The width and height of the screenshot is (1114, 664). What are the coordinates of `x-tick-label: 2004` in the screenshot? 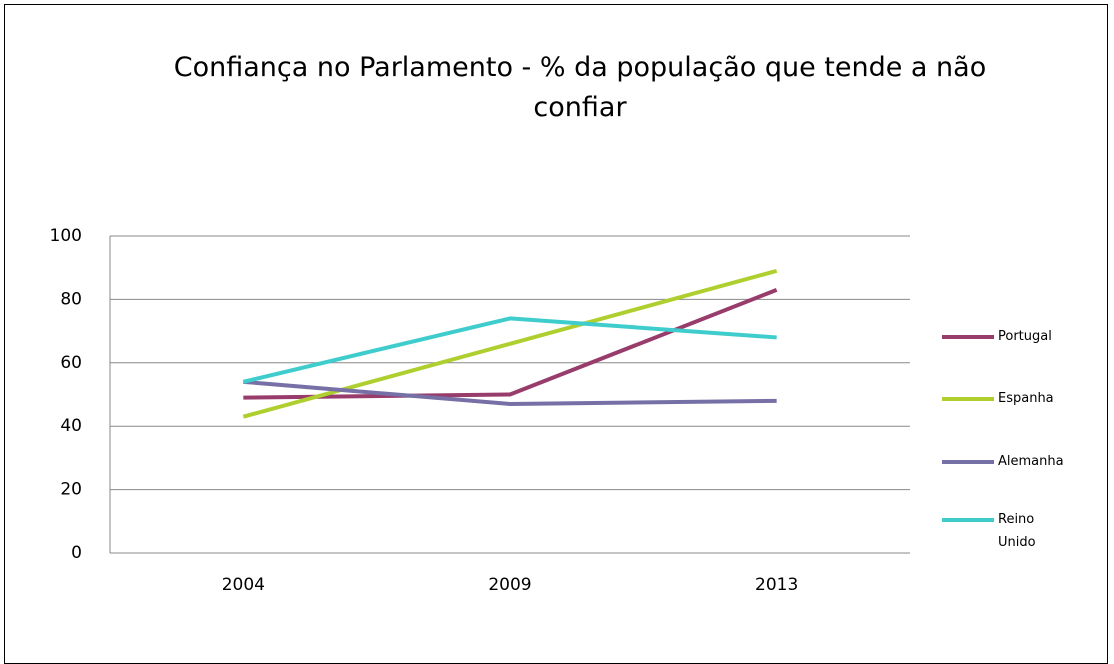 It's located at (243, 585).